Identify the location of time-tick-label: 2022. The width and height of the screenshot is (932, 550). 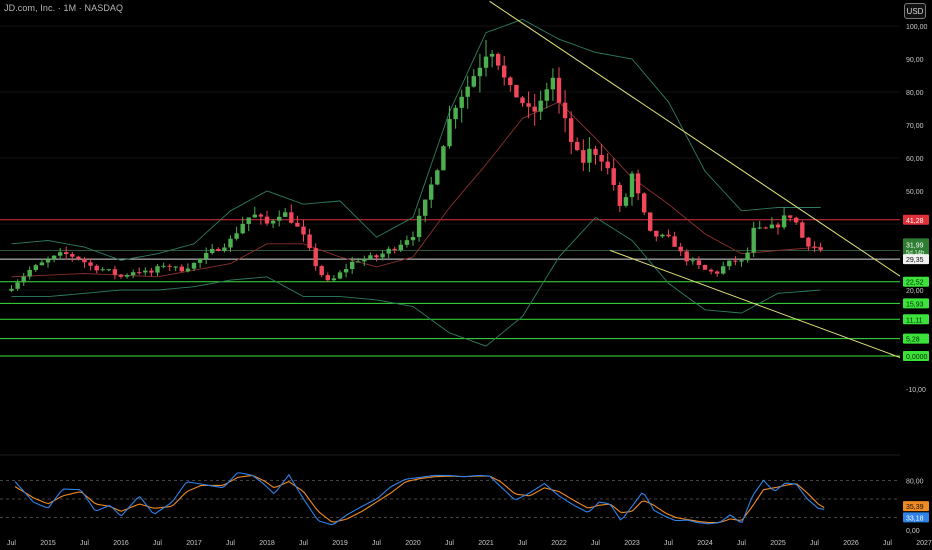
(559, 543).